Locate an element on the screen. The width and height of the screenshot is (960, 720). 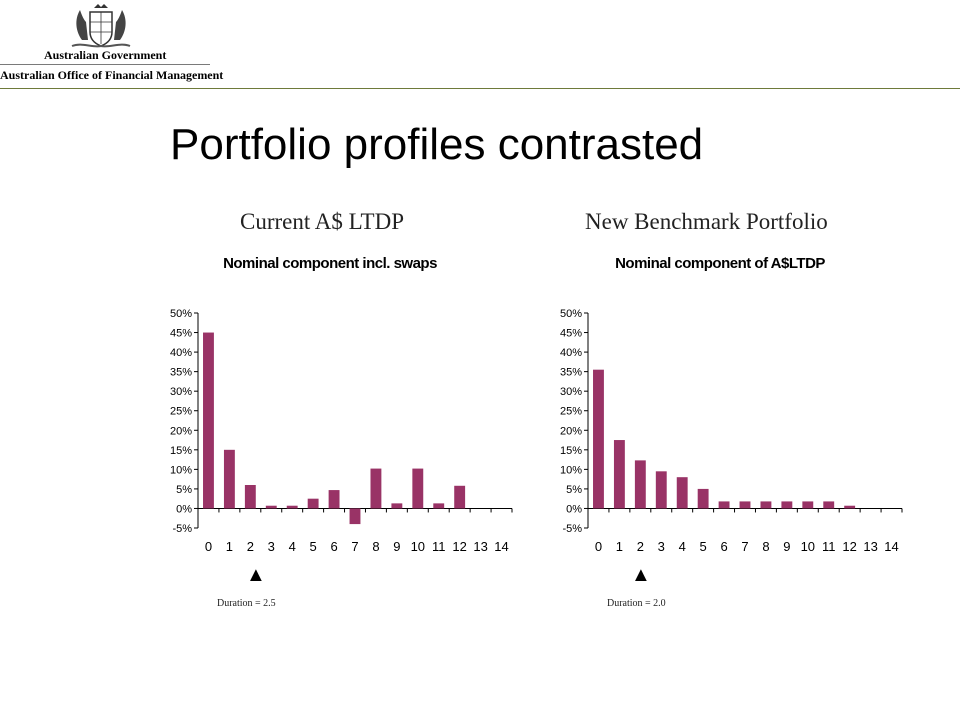
chart-heading-current: Current A$ LTDP is located at coordinates (322, 221).